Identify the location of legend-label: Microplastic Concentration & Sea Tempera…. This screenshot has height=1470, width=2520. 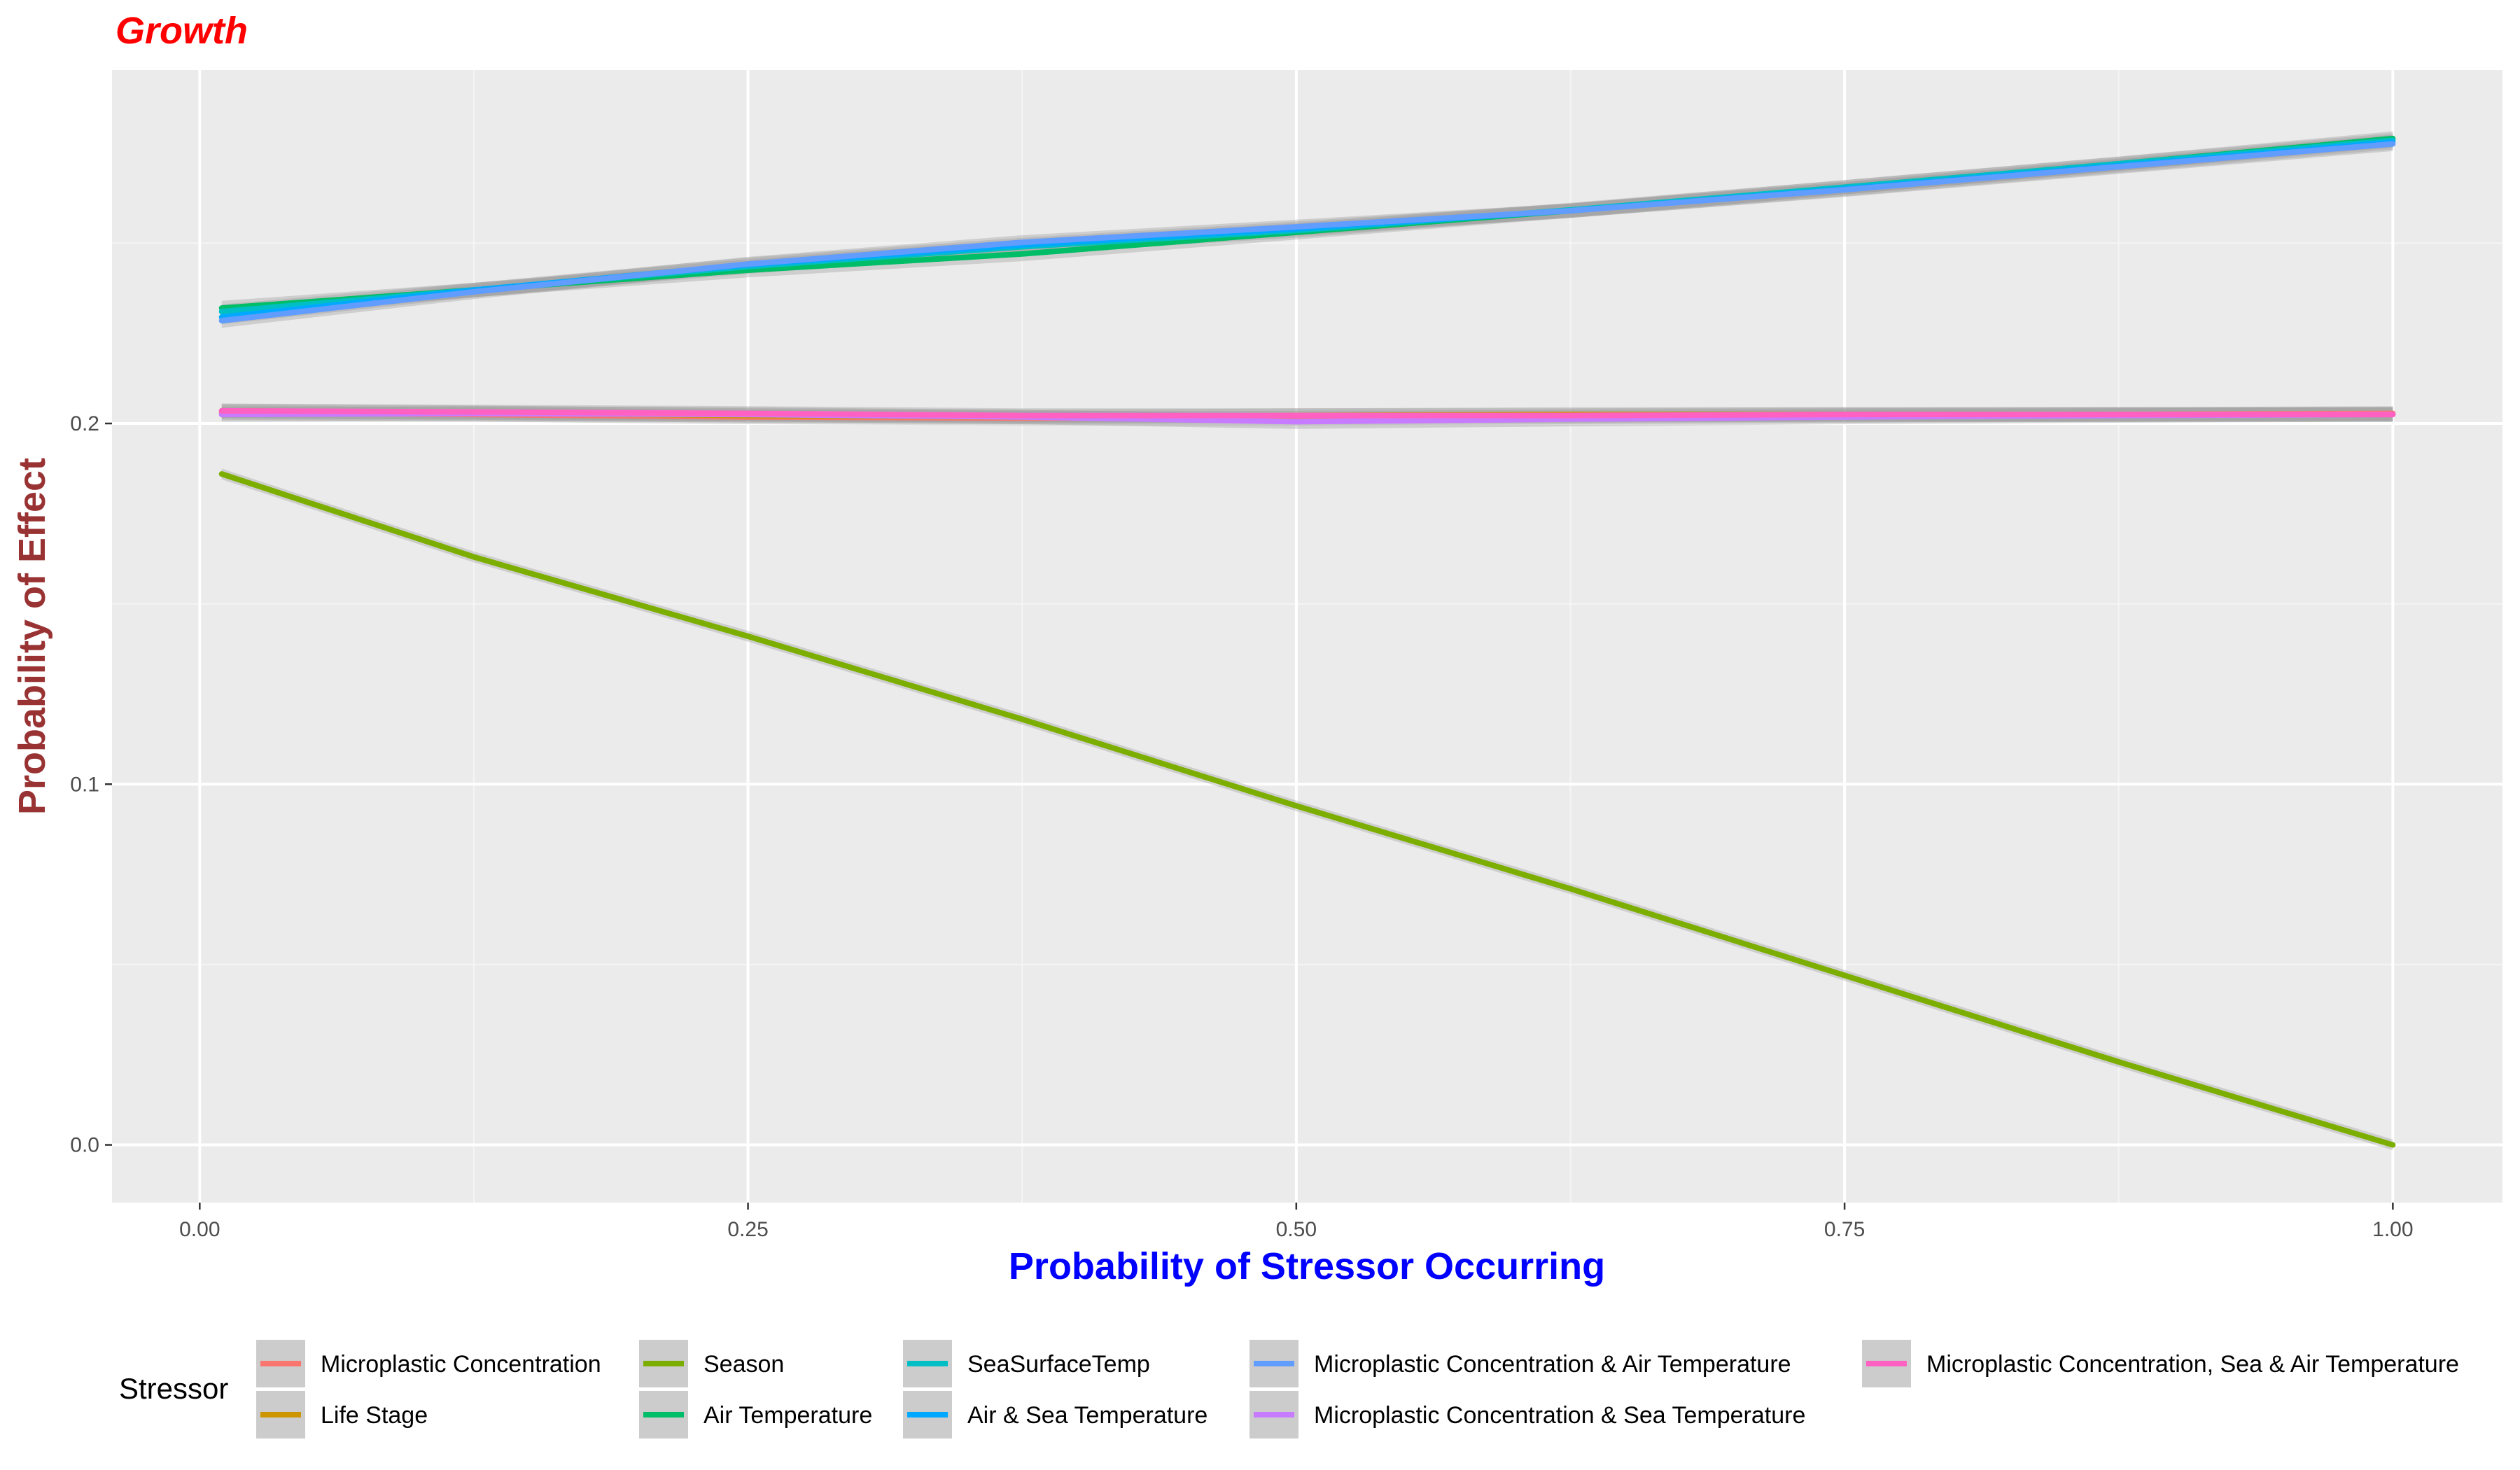
(1559, 1415).